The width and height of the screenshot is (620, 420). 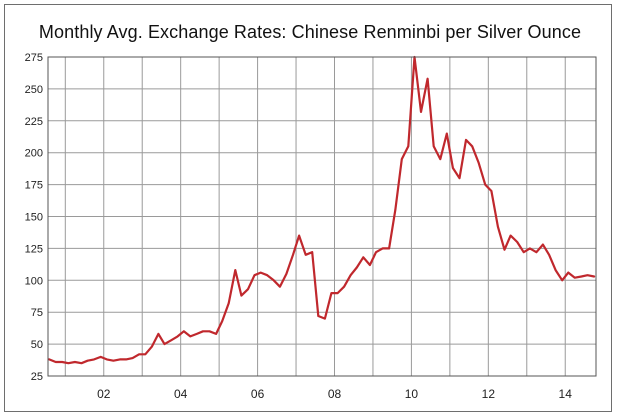 I want to click on y-axis-ticks: 25 50 75 100 125 150 175 200 225 250 275, so click(x=34, y=217).